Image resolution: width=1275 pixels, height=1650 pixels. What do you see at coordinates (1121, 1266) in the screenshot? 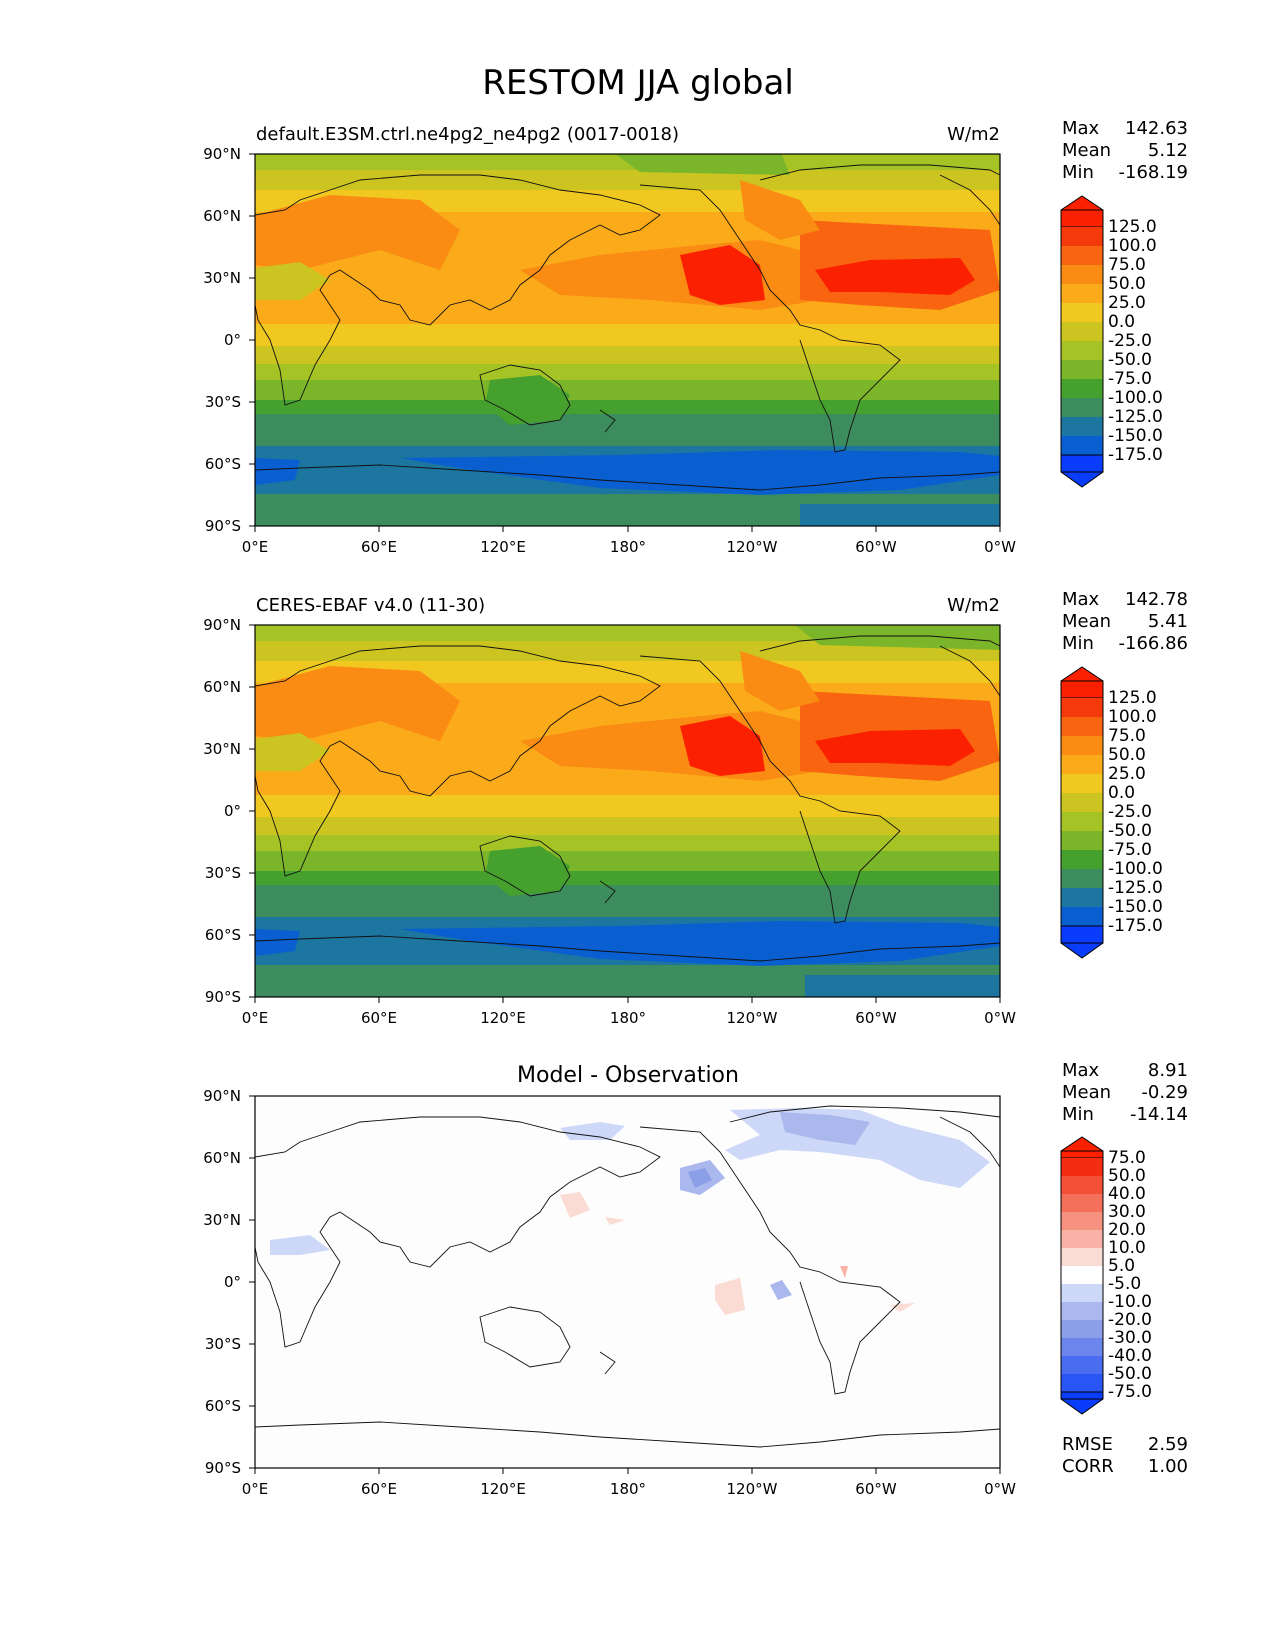
I see `colorbar-label: 5.0` at bounding box center [1121, 1266].